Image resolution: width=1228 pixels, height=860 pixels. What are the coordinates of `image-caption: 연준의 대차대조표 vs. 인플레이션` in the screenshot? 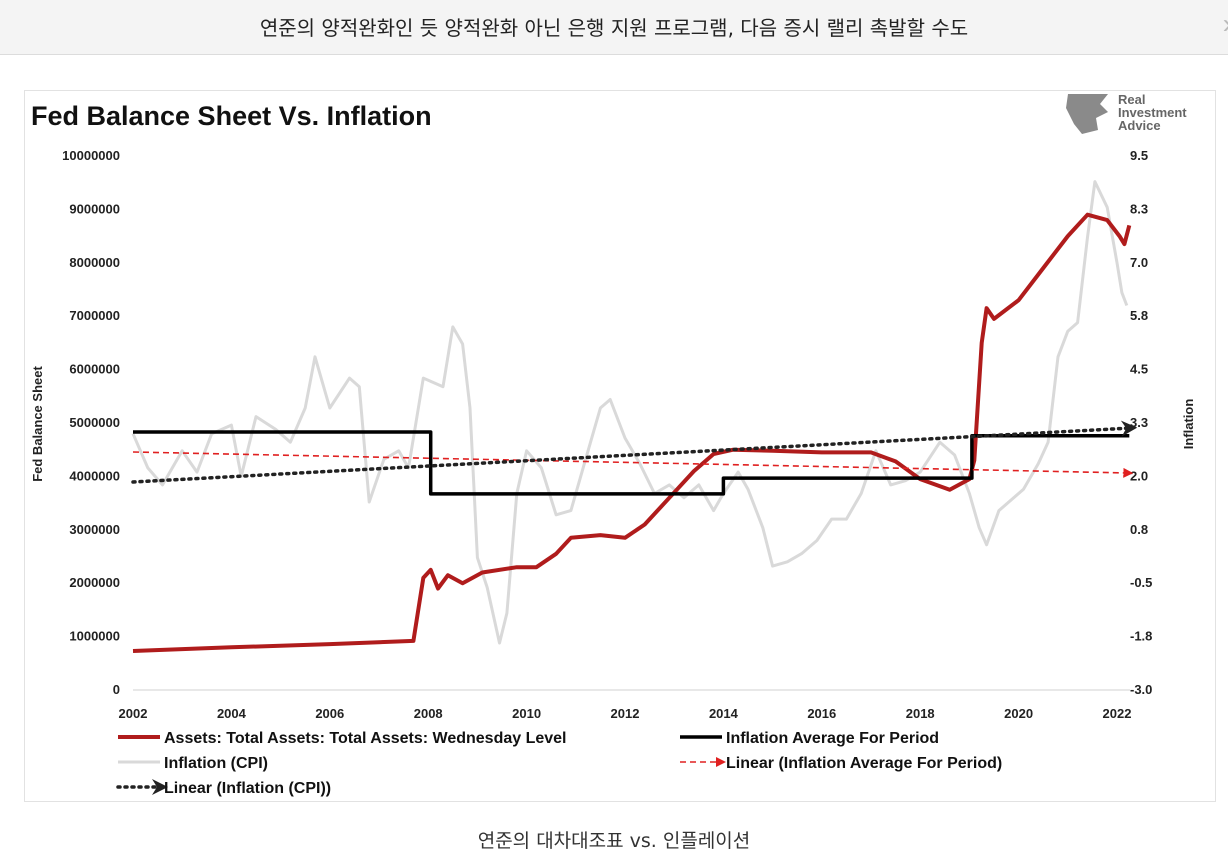 It's located at (614, 841).